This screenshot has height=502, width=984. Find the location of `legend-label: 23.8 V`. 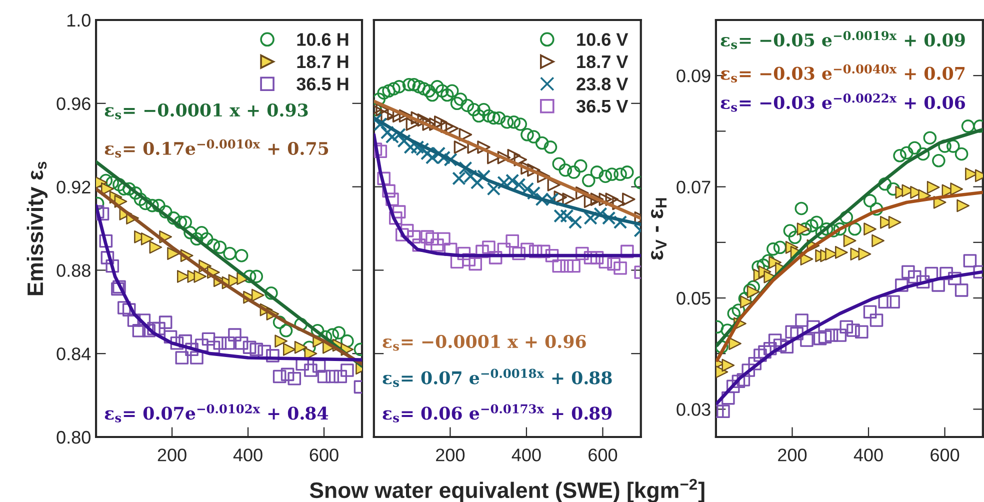

legend-label: 23.8 V is located at coordinates (602, 84).